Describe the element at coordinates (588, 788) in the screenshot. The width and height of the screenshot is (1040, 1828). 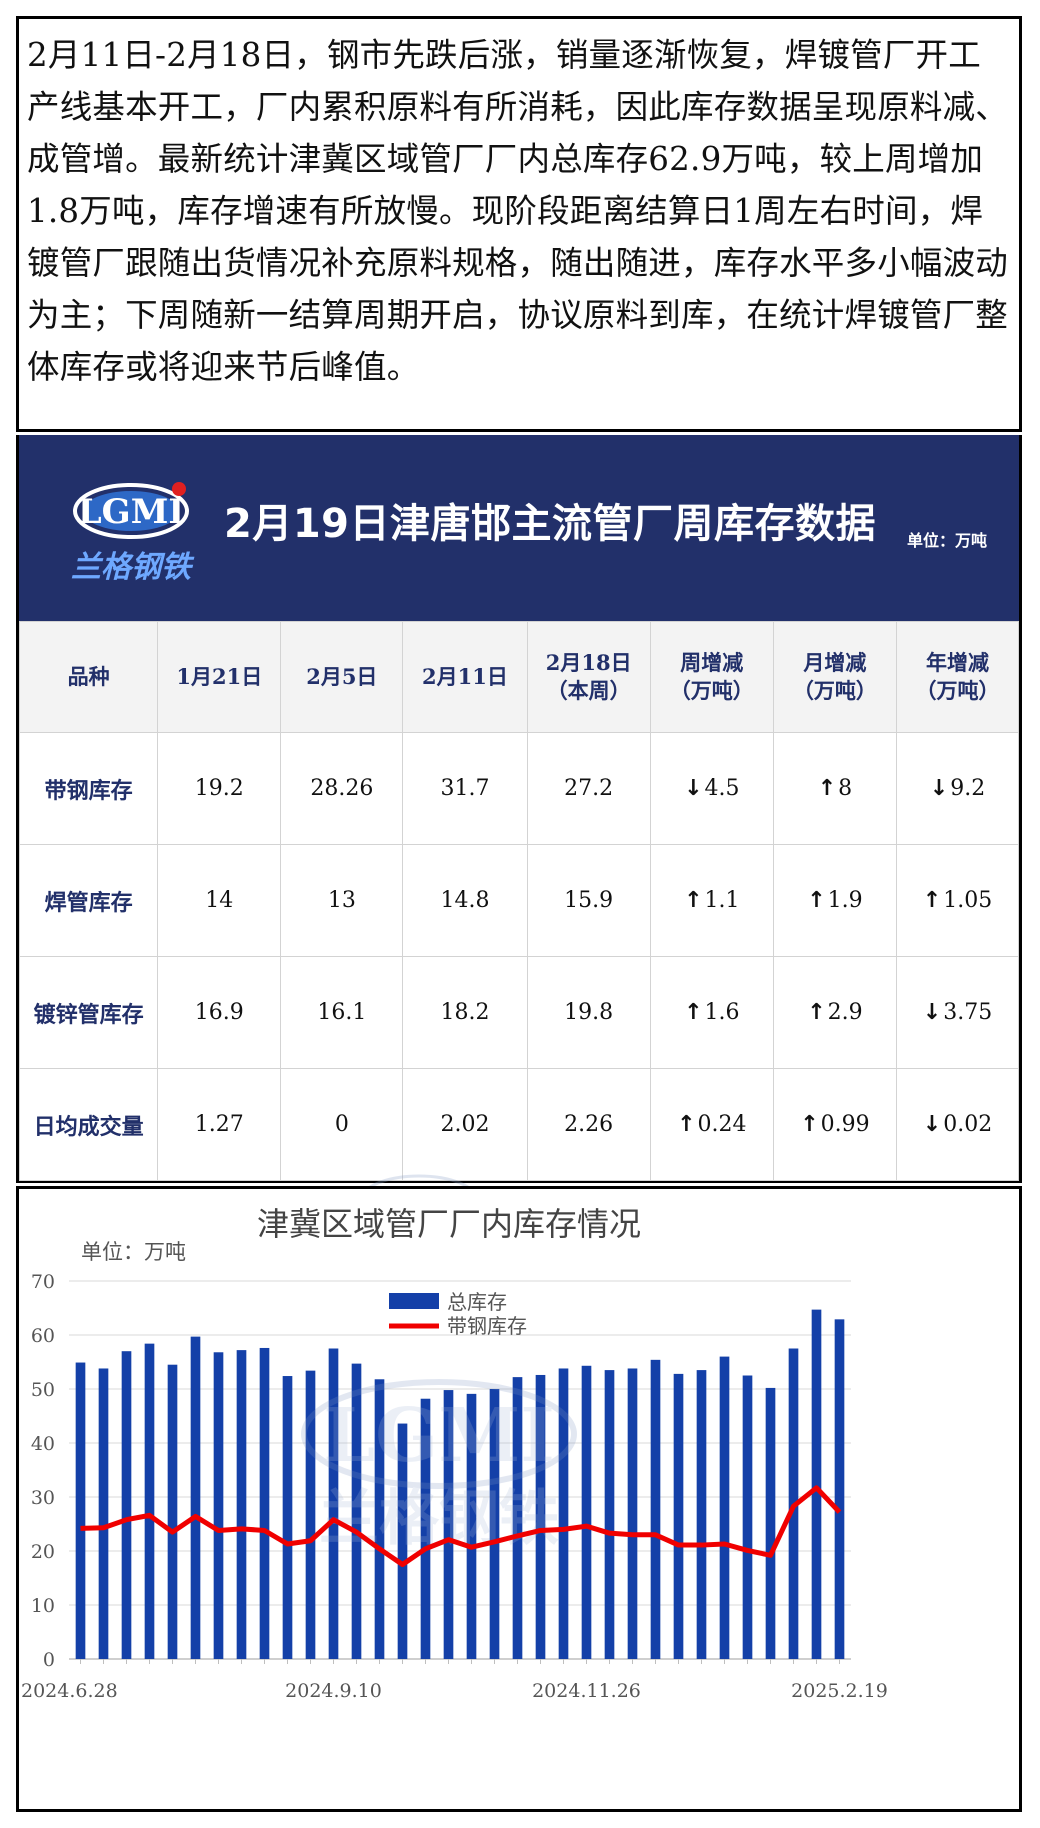
I see `table-cell: 27.2` at that location.